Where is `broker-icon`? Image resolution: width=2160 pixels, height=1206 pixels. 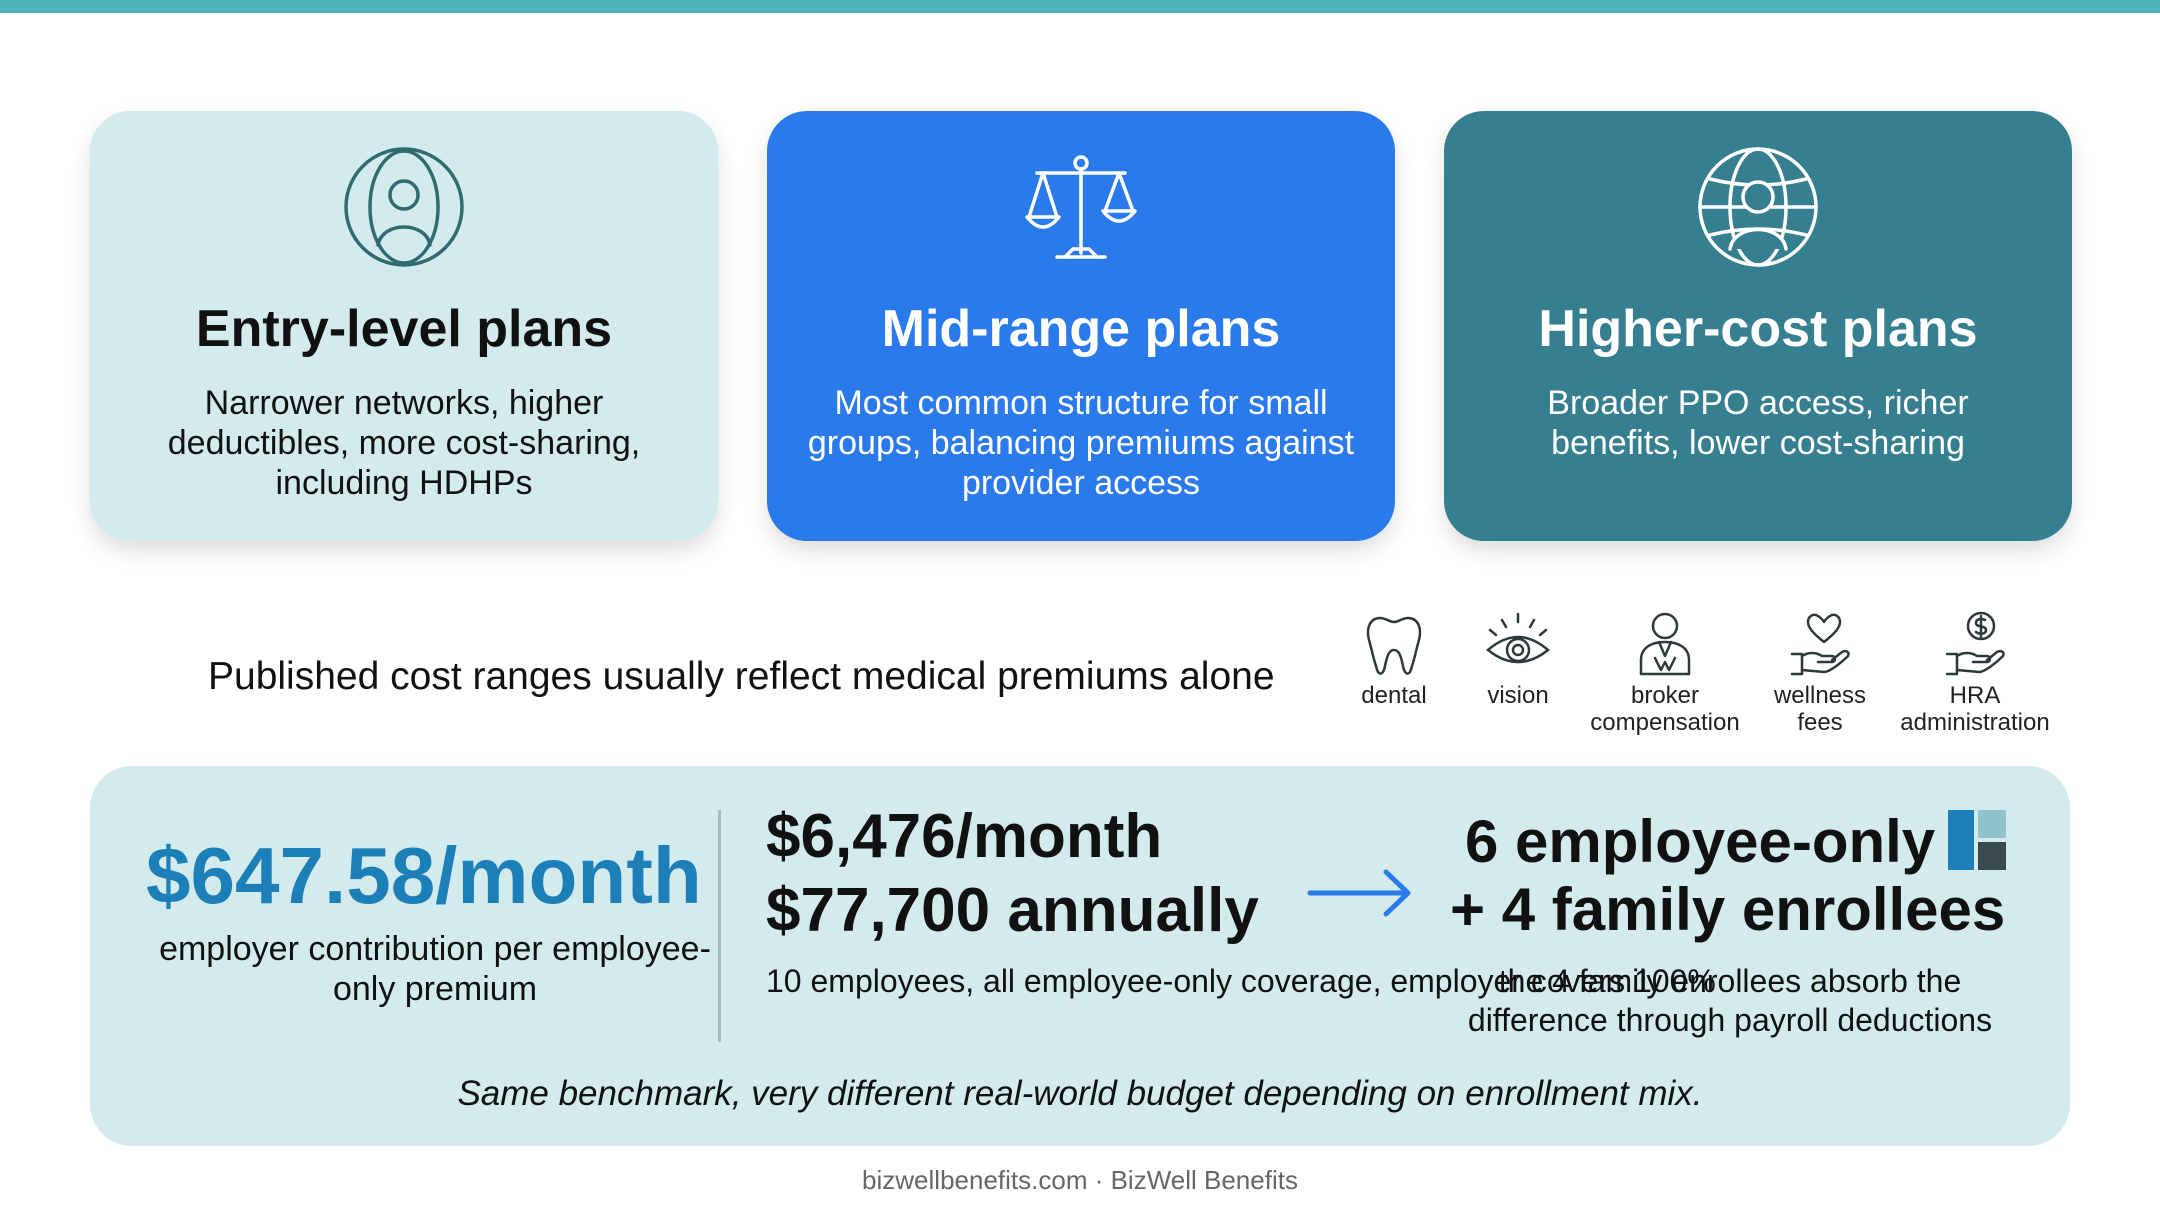
broker-icon is located at coordinates (1665, 644).